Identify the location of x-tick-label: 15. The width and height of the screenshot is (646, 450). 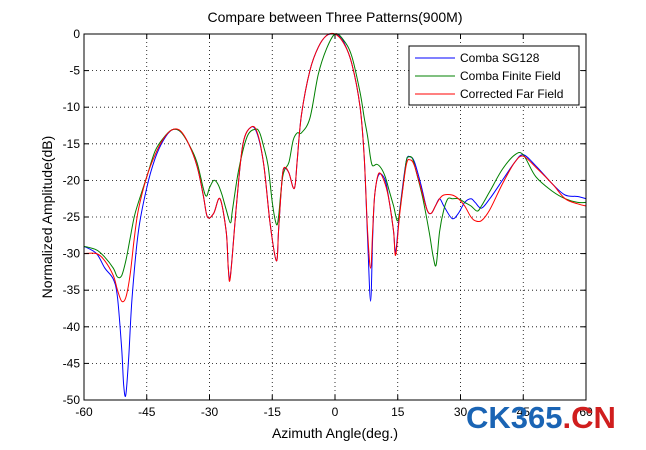
(398, 412).